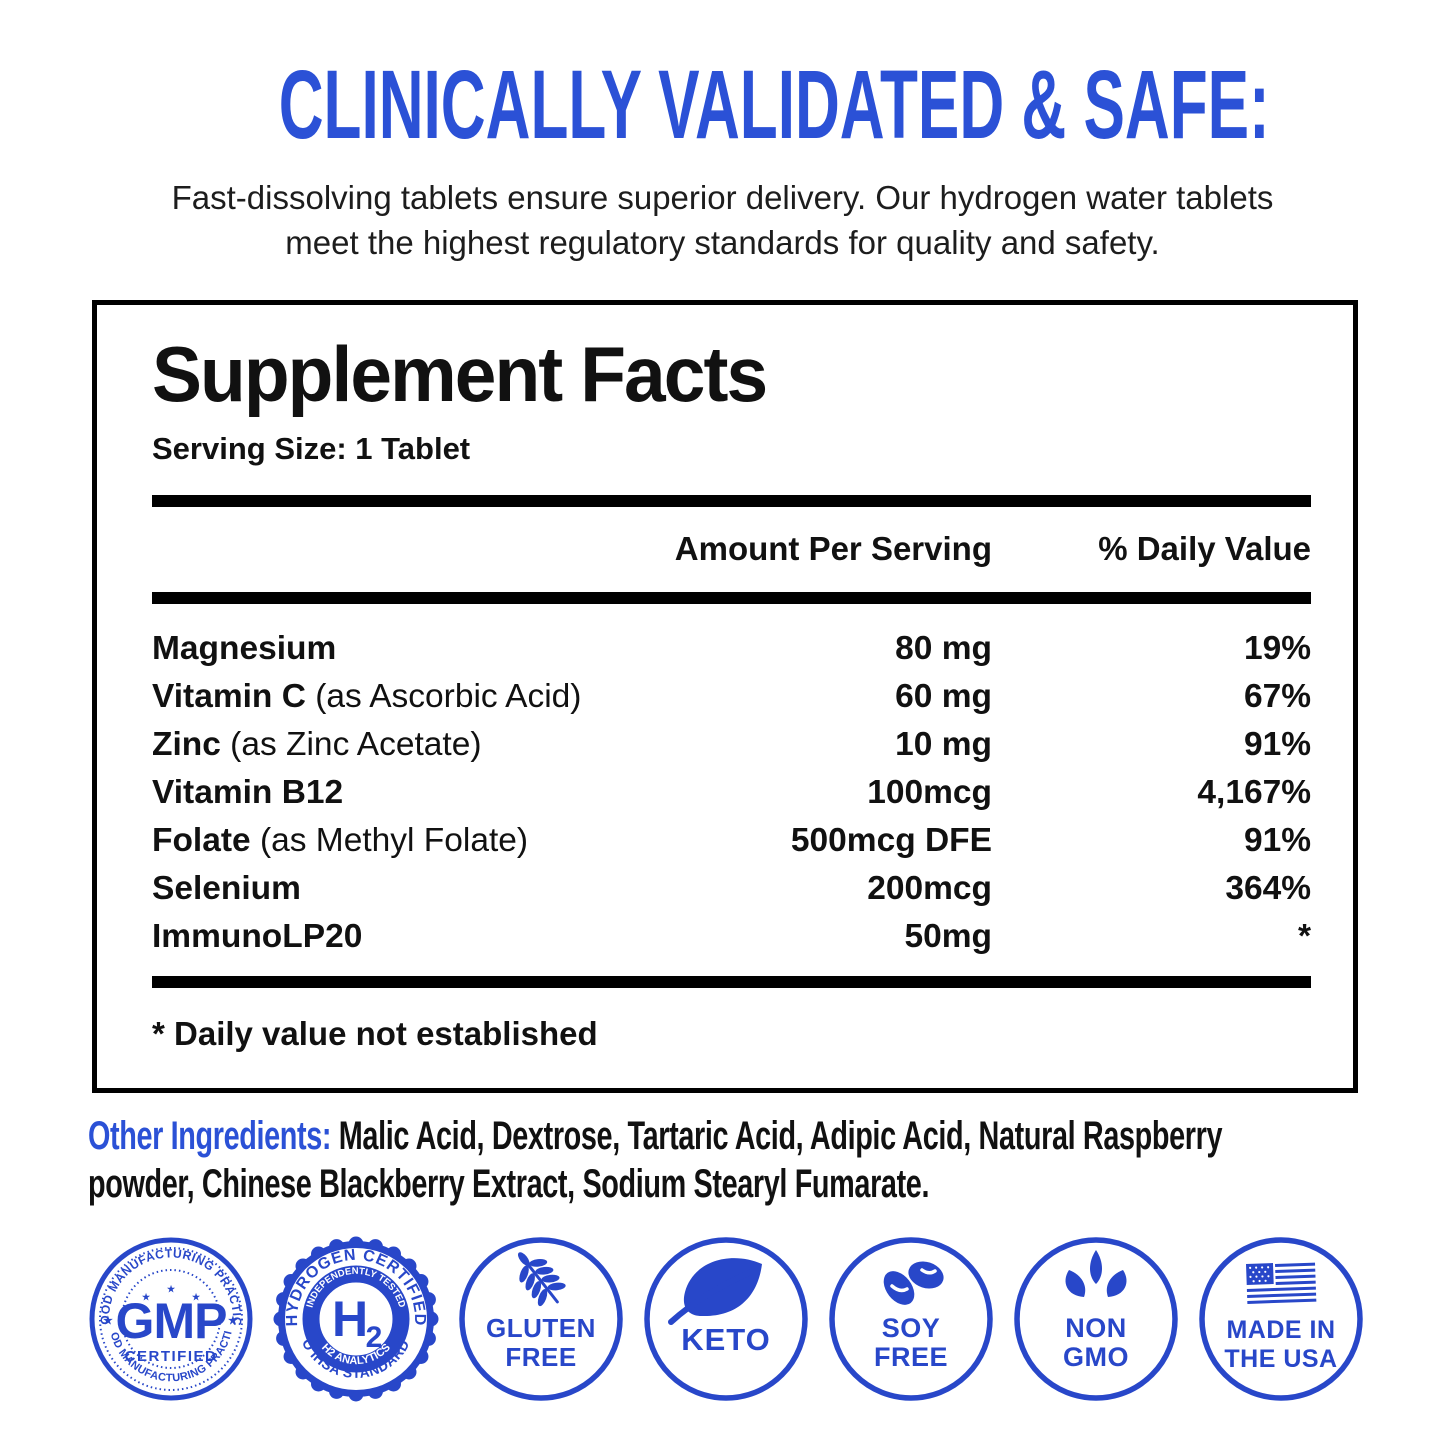  I want to click on table-row: Zinc (as Zinc Acetate) 10 mg 91%, so click(731, 745).